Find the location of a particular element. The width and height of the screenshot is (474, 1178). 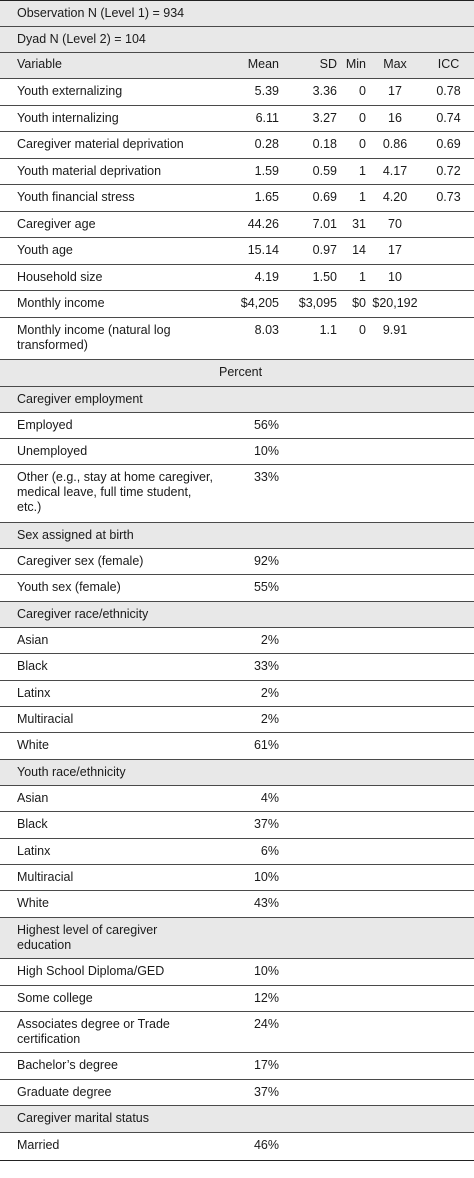

percent-cell: 12% is located at coordinates (266, 998).